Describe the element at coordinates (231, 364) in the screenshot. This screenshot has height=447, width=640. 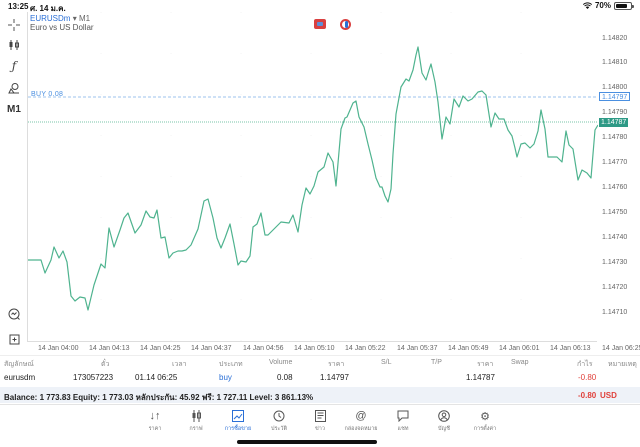
I see `col-type: ประเภท` at that location.